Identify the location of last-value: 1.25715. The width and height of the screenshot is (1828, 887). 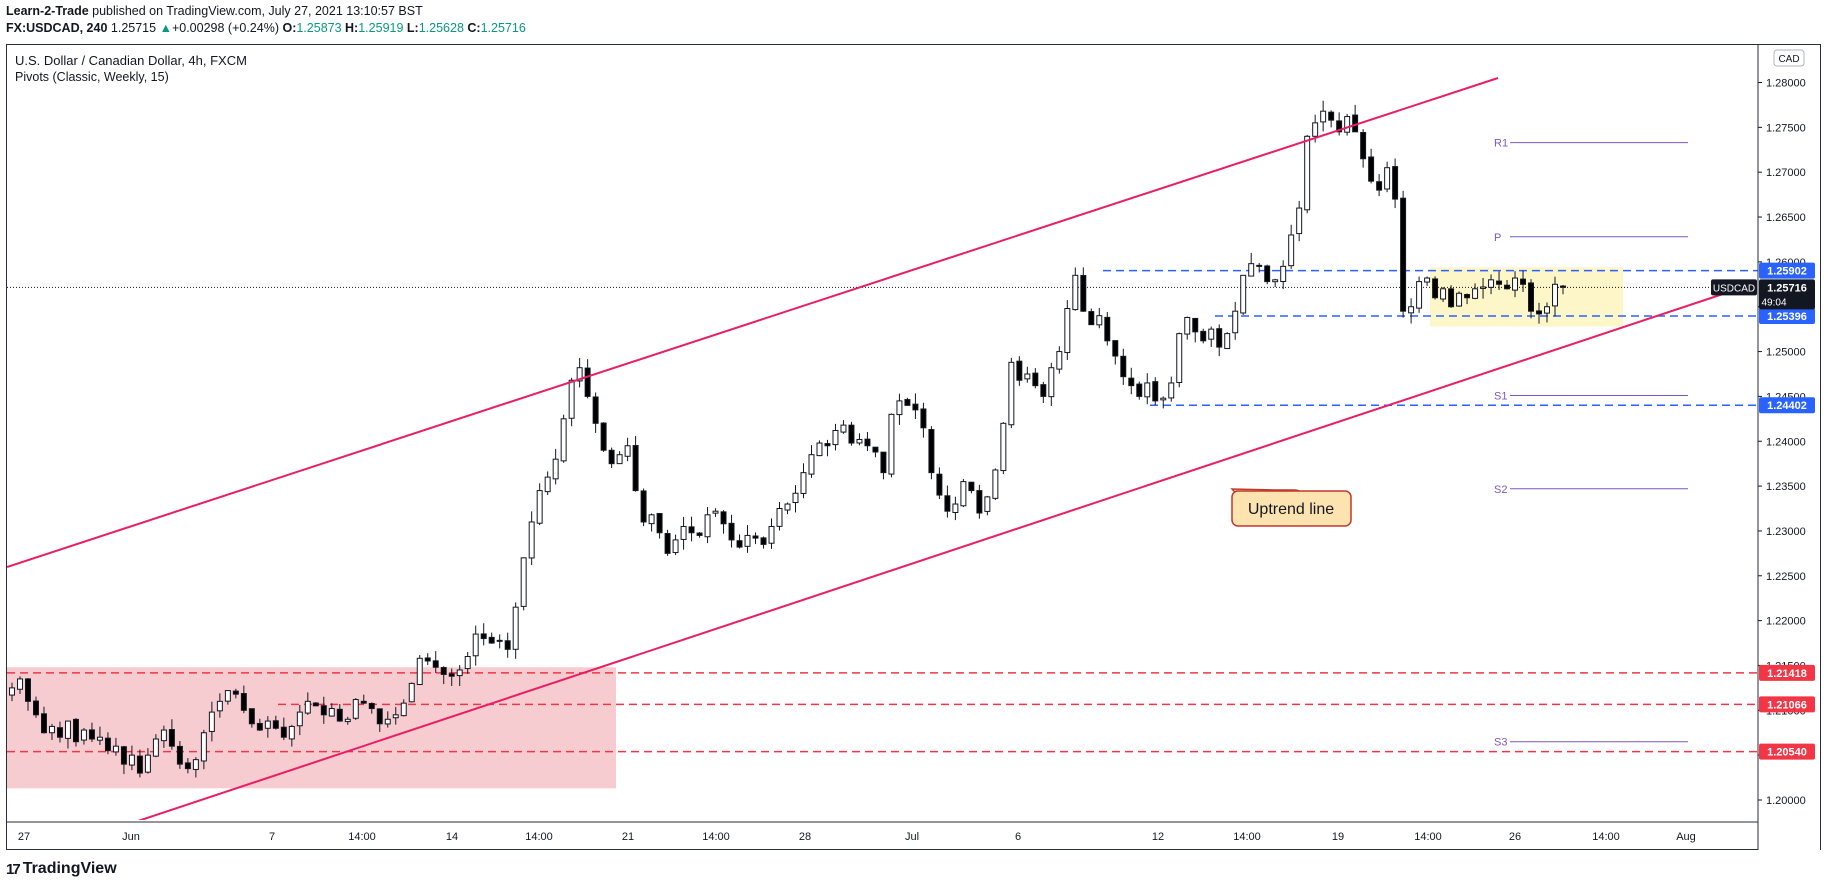
(133, 28).